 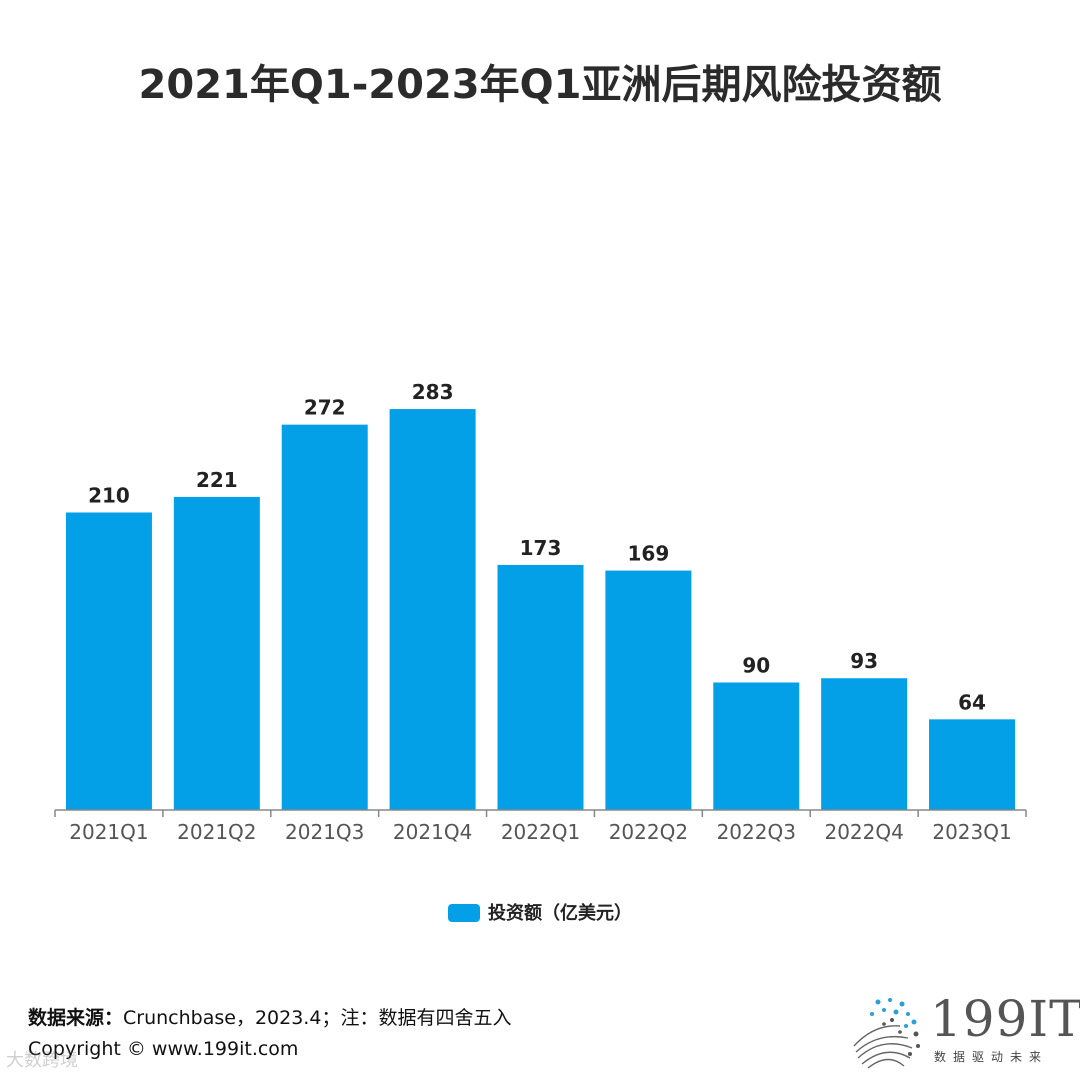 I want to click on x-tick-label-2023Q1: 2023Q1, so click(x=971, y=832).